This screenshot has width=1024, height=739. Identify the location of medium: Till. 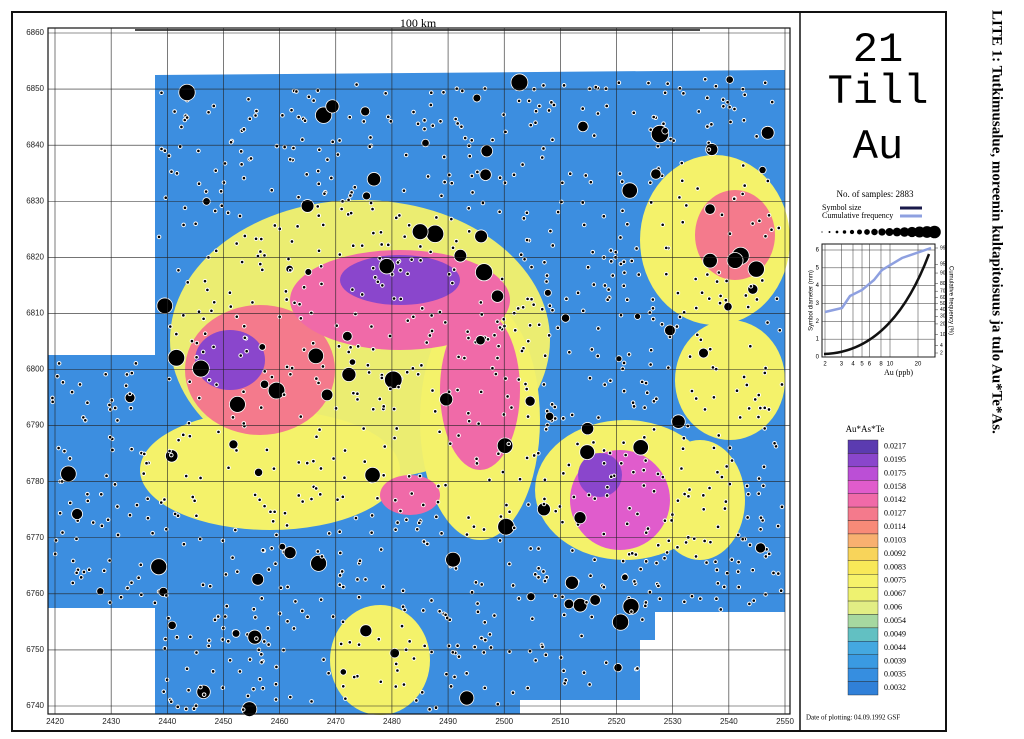
(878, 92).